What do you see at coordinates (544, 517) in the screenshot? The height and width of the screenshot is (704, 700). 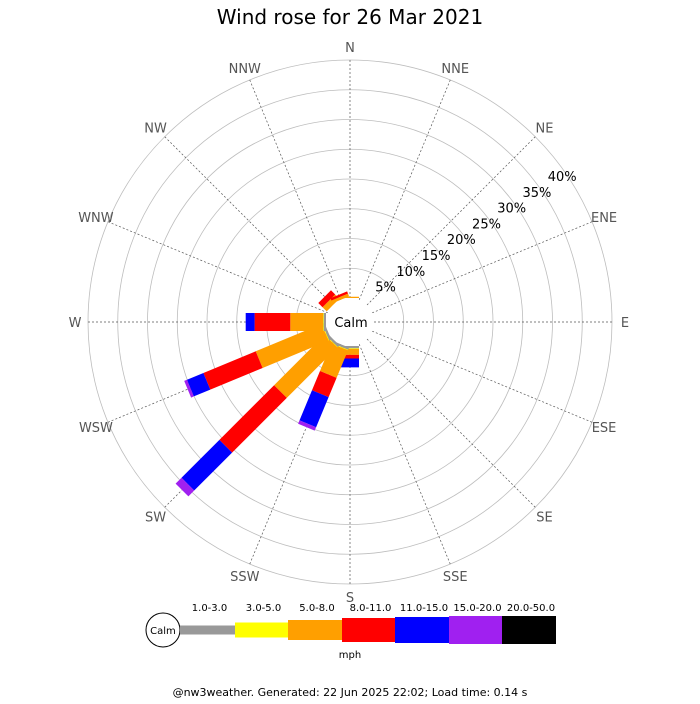 I see `direction-label-se: SE` at bounding box center [544, 517].